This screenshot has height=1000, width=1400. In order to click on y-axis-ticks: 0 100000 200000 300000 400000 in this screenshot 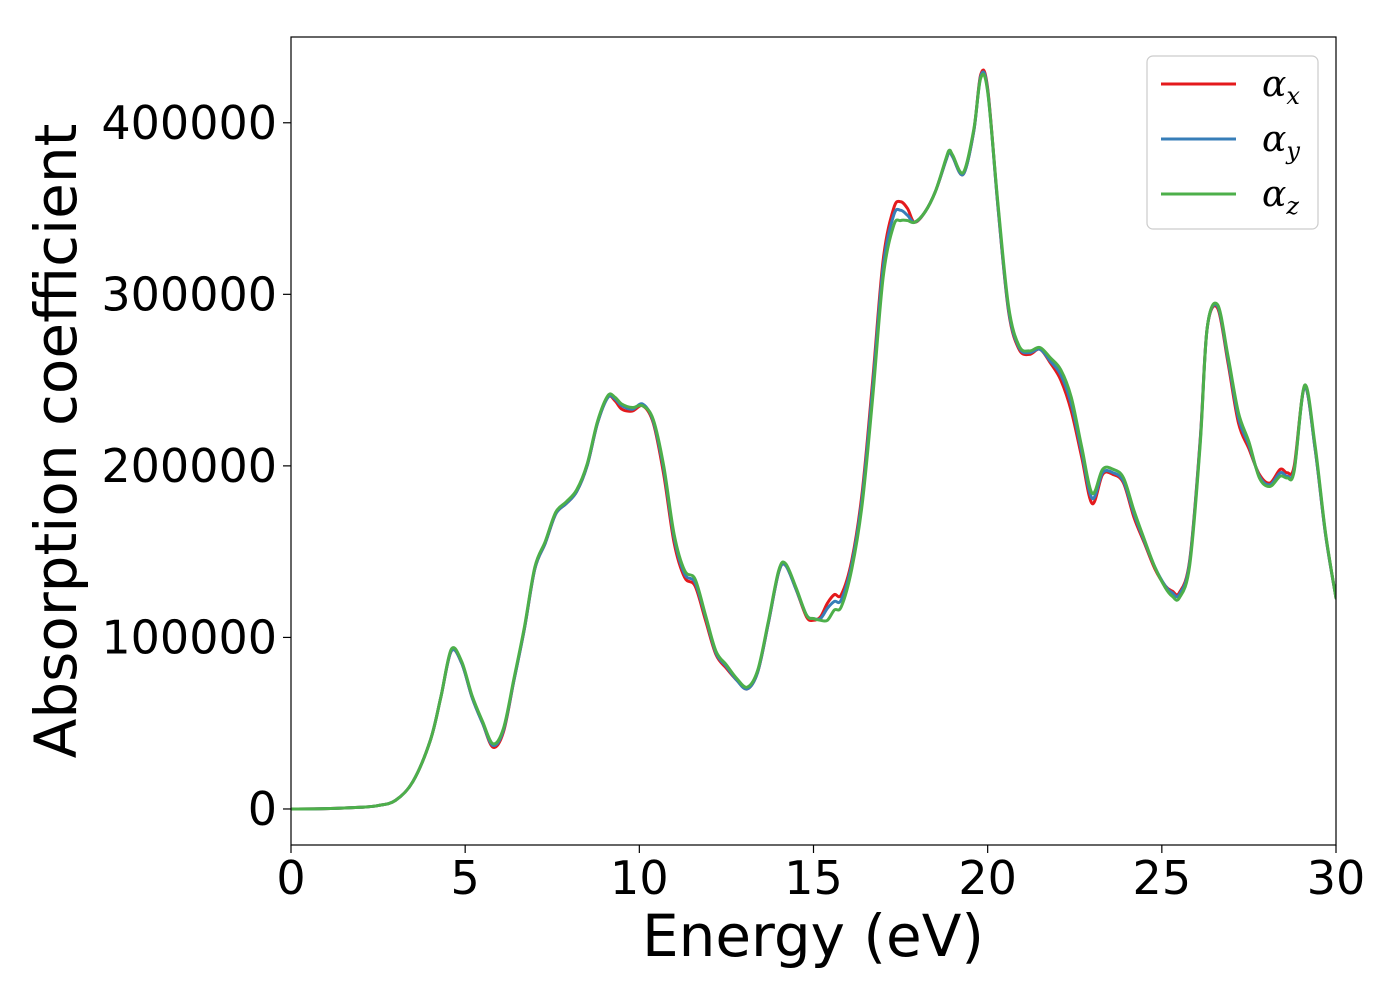, I will do `click(196, 466)`.